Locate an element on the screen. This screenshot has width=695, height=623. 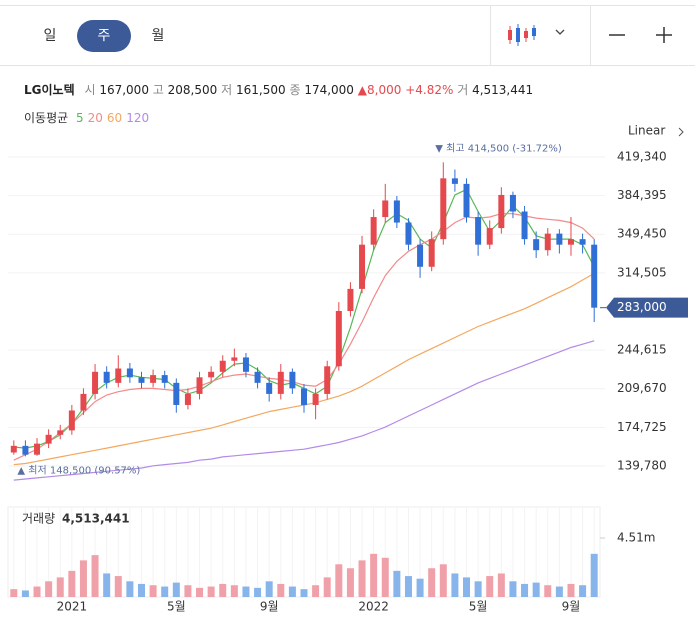
tab-active: 주 is located at coordinates (104, 36).